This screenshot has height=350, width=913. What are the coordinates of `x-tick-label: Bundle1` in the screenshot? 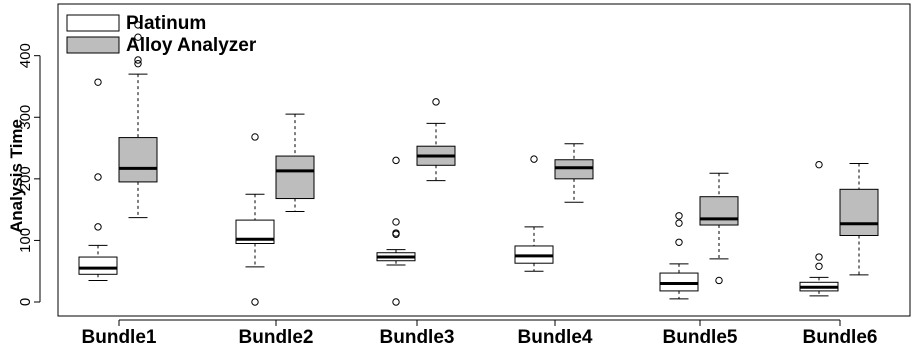 It's located at (119, 337).